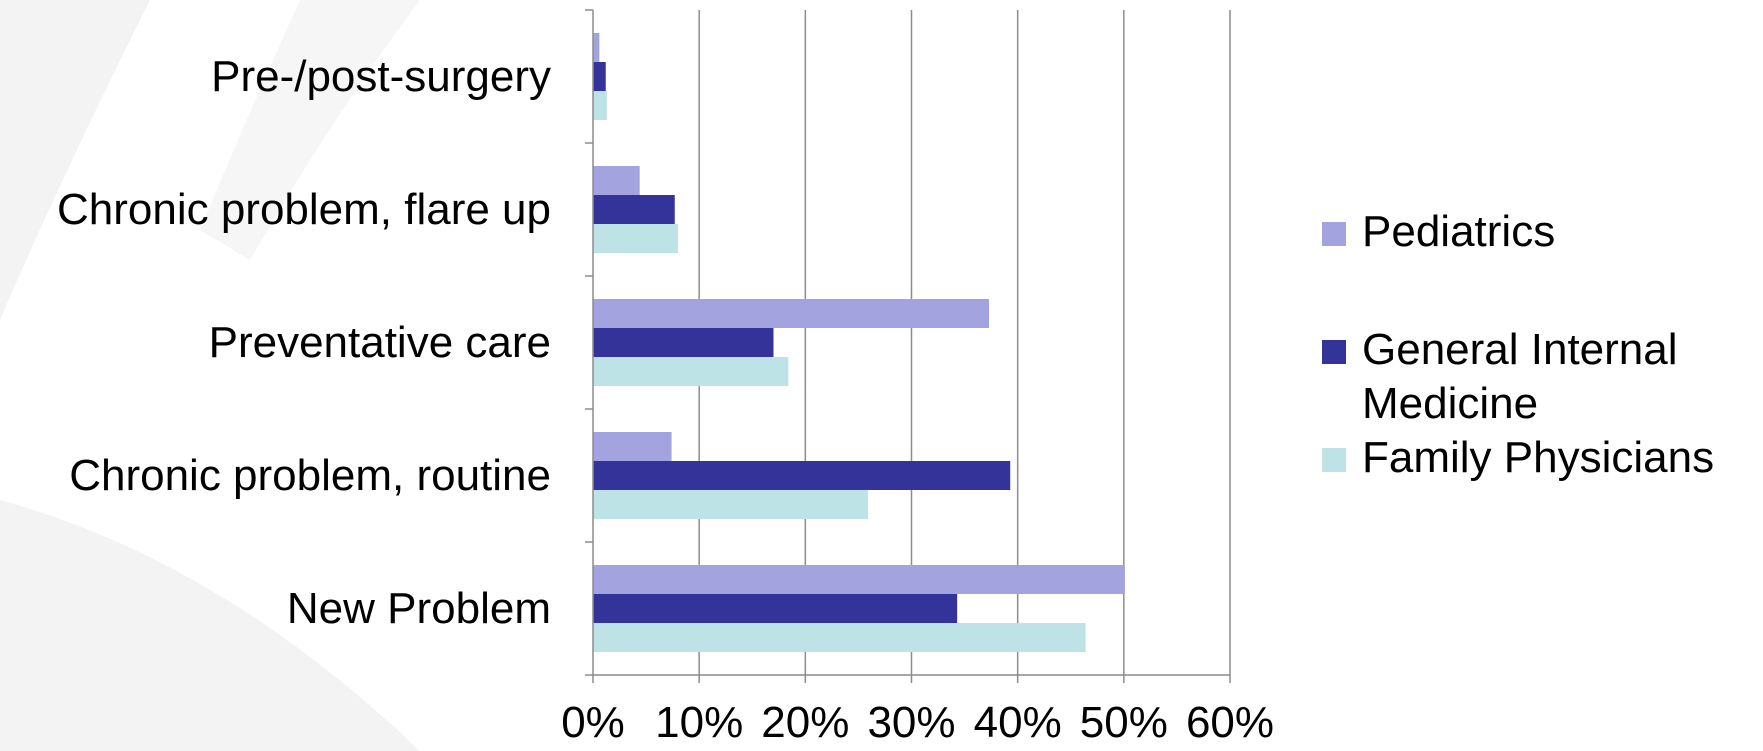 Image resolution: width=1763 pixels, height=751 pixels. What do you see at coordinates (805, 722) in the screenshot?
I see `x-tick-label: 20%` at bounding box center [805, 722].